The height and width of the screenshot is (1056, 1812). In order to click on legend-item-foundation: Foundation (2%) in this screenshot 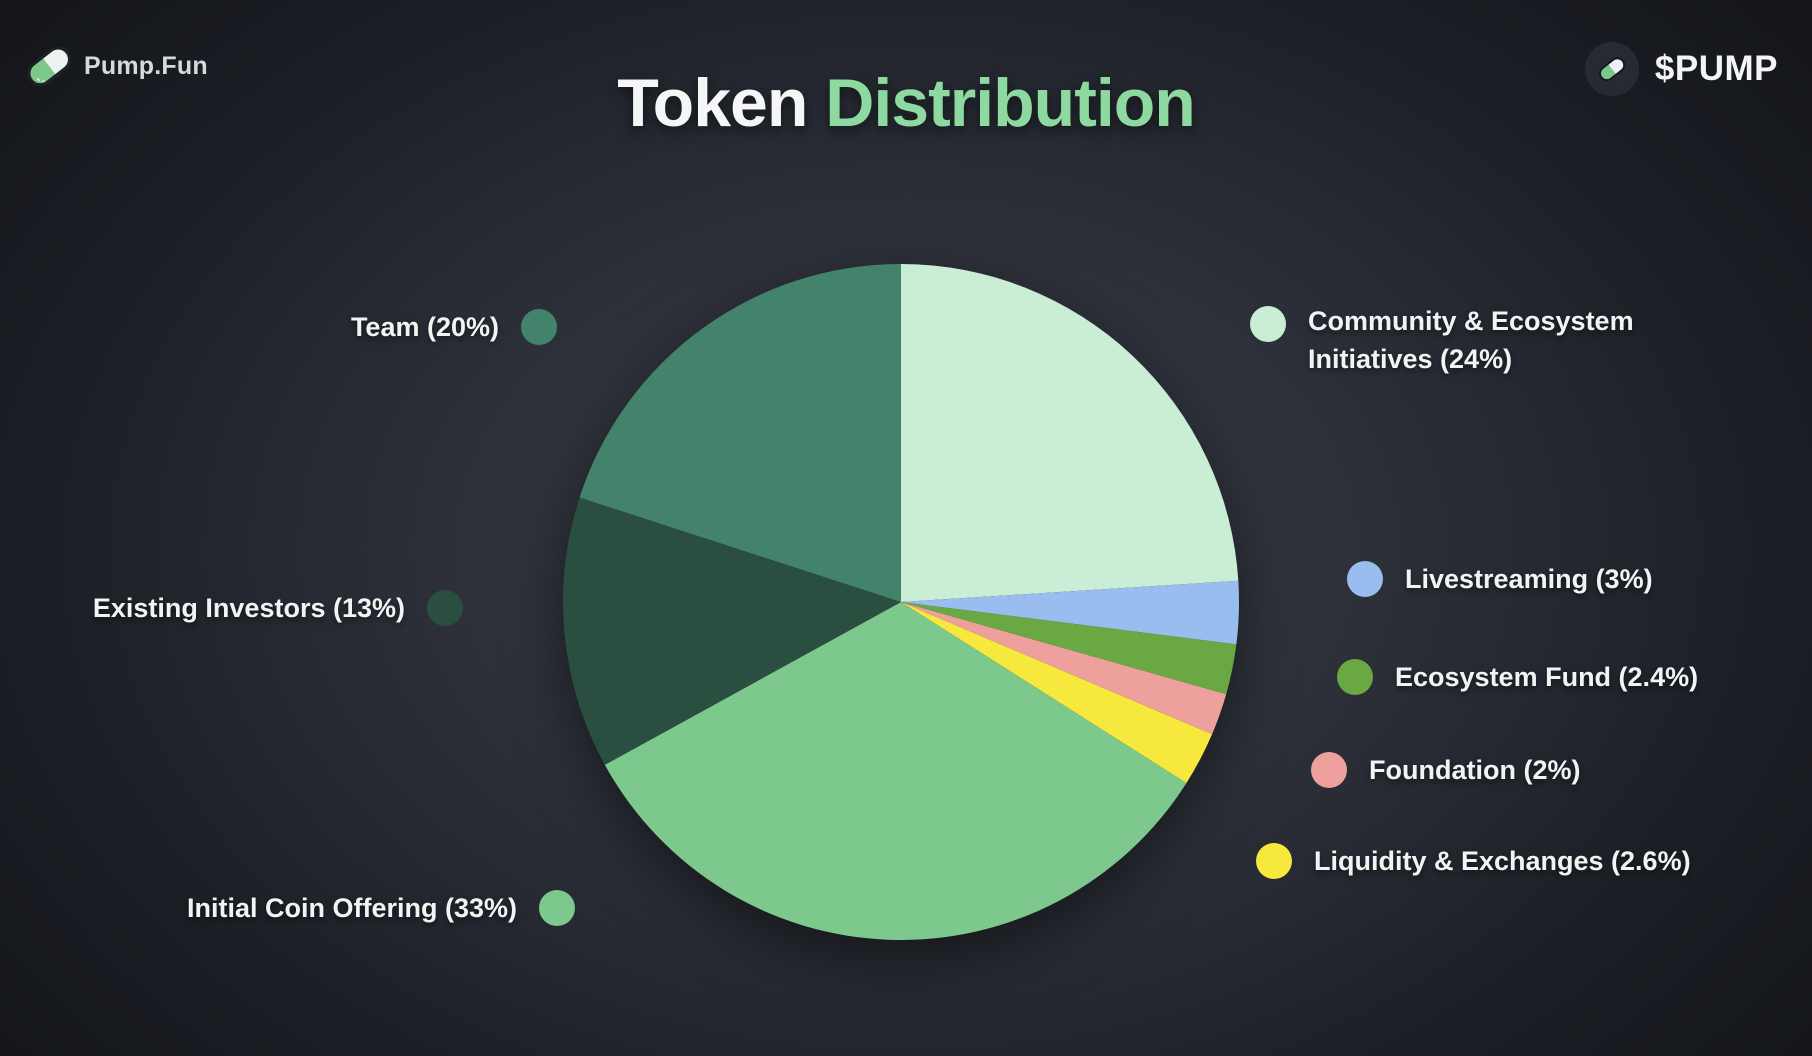, I will do `click(1445, 770)`.